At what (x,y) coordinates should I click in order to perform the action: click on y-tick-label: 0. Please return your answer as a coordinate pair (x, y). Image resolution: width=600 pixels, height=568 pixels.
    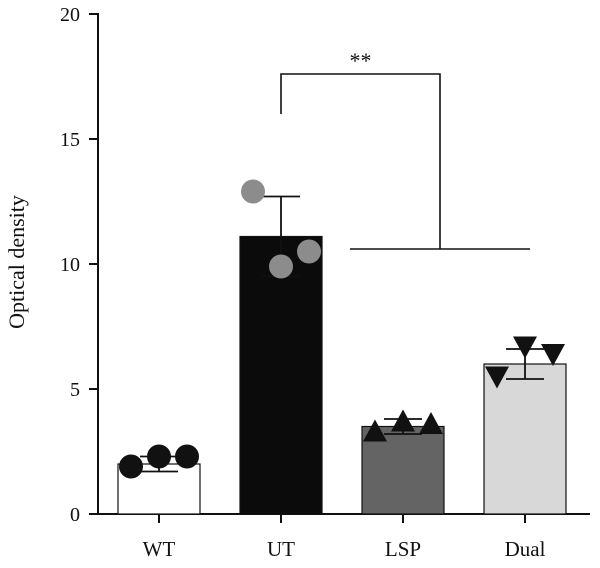
    Looking at the image, I should click on (75, 515).